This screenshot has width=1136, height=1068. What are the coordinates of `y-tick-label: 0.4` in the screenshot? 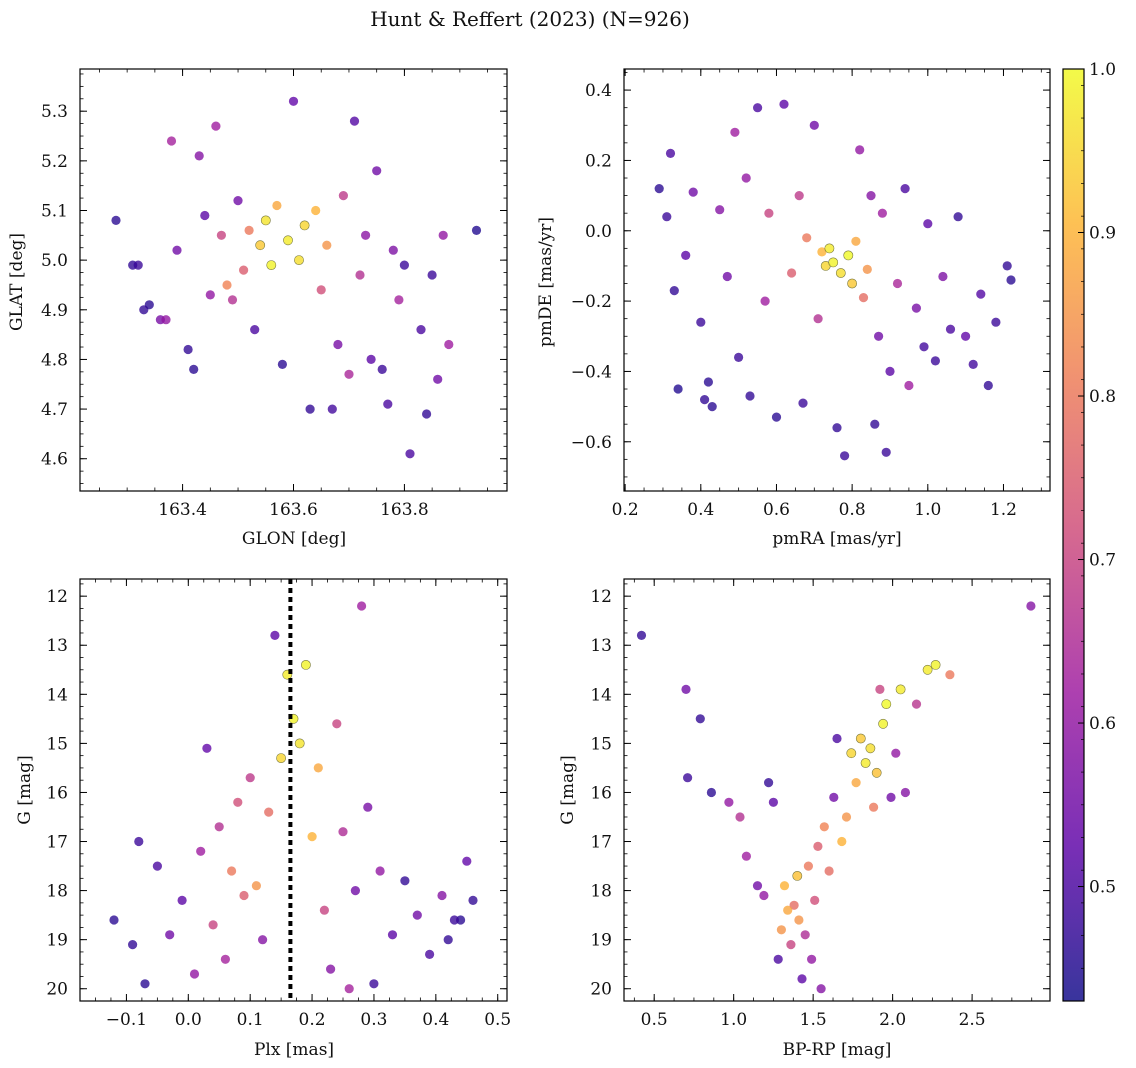 It's located at (598, 91).